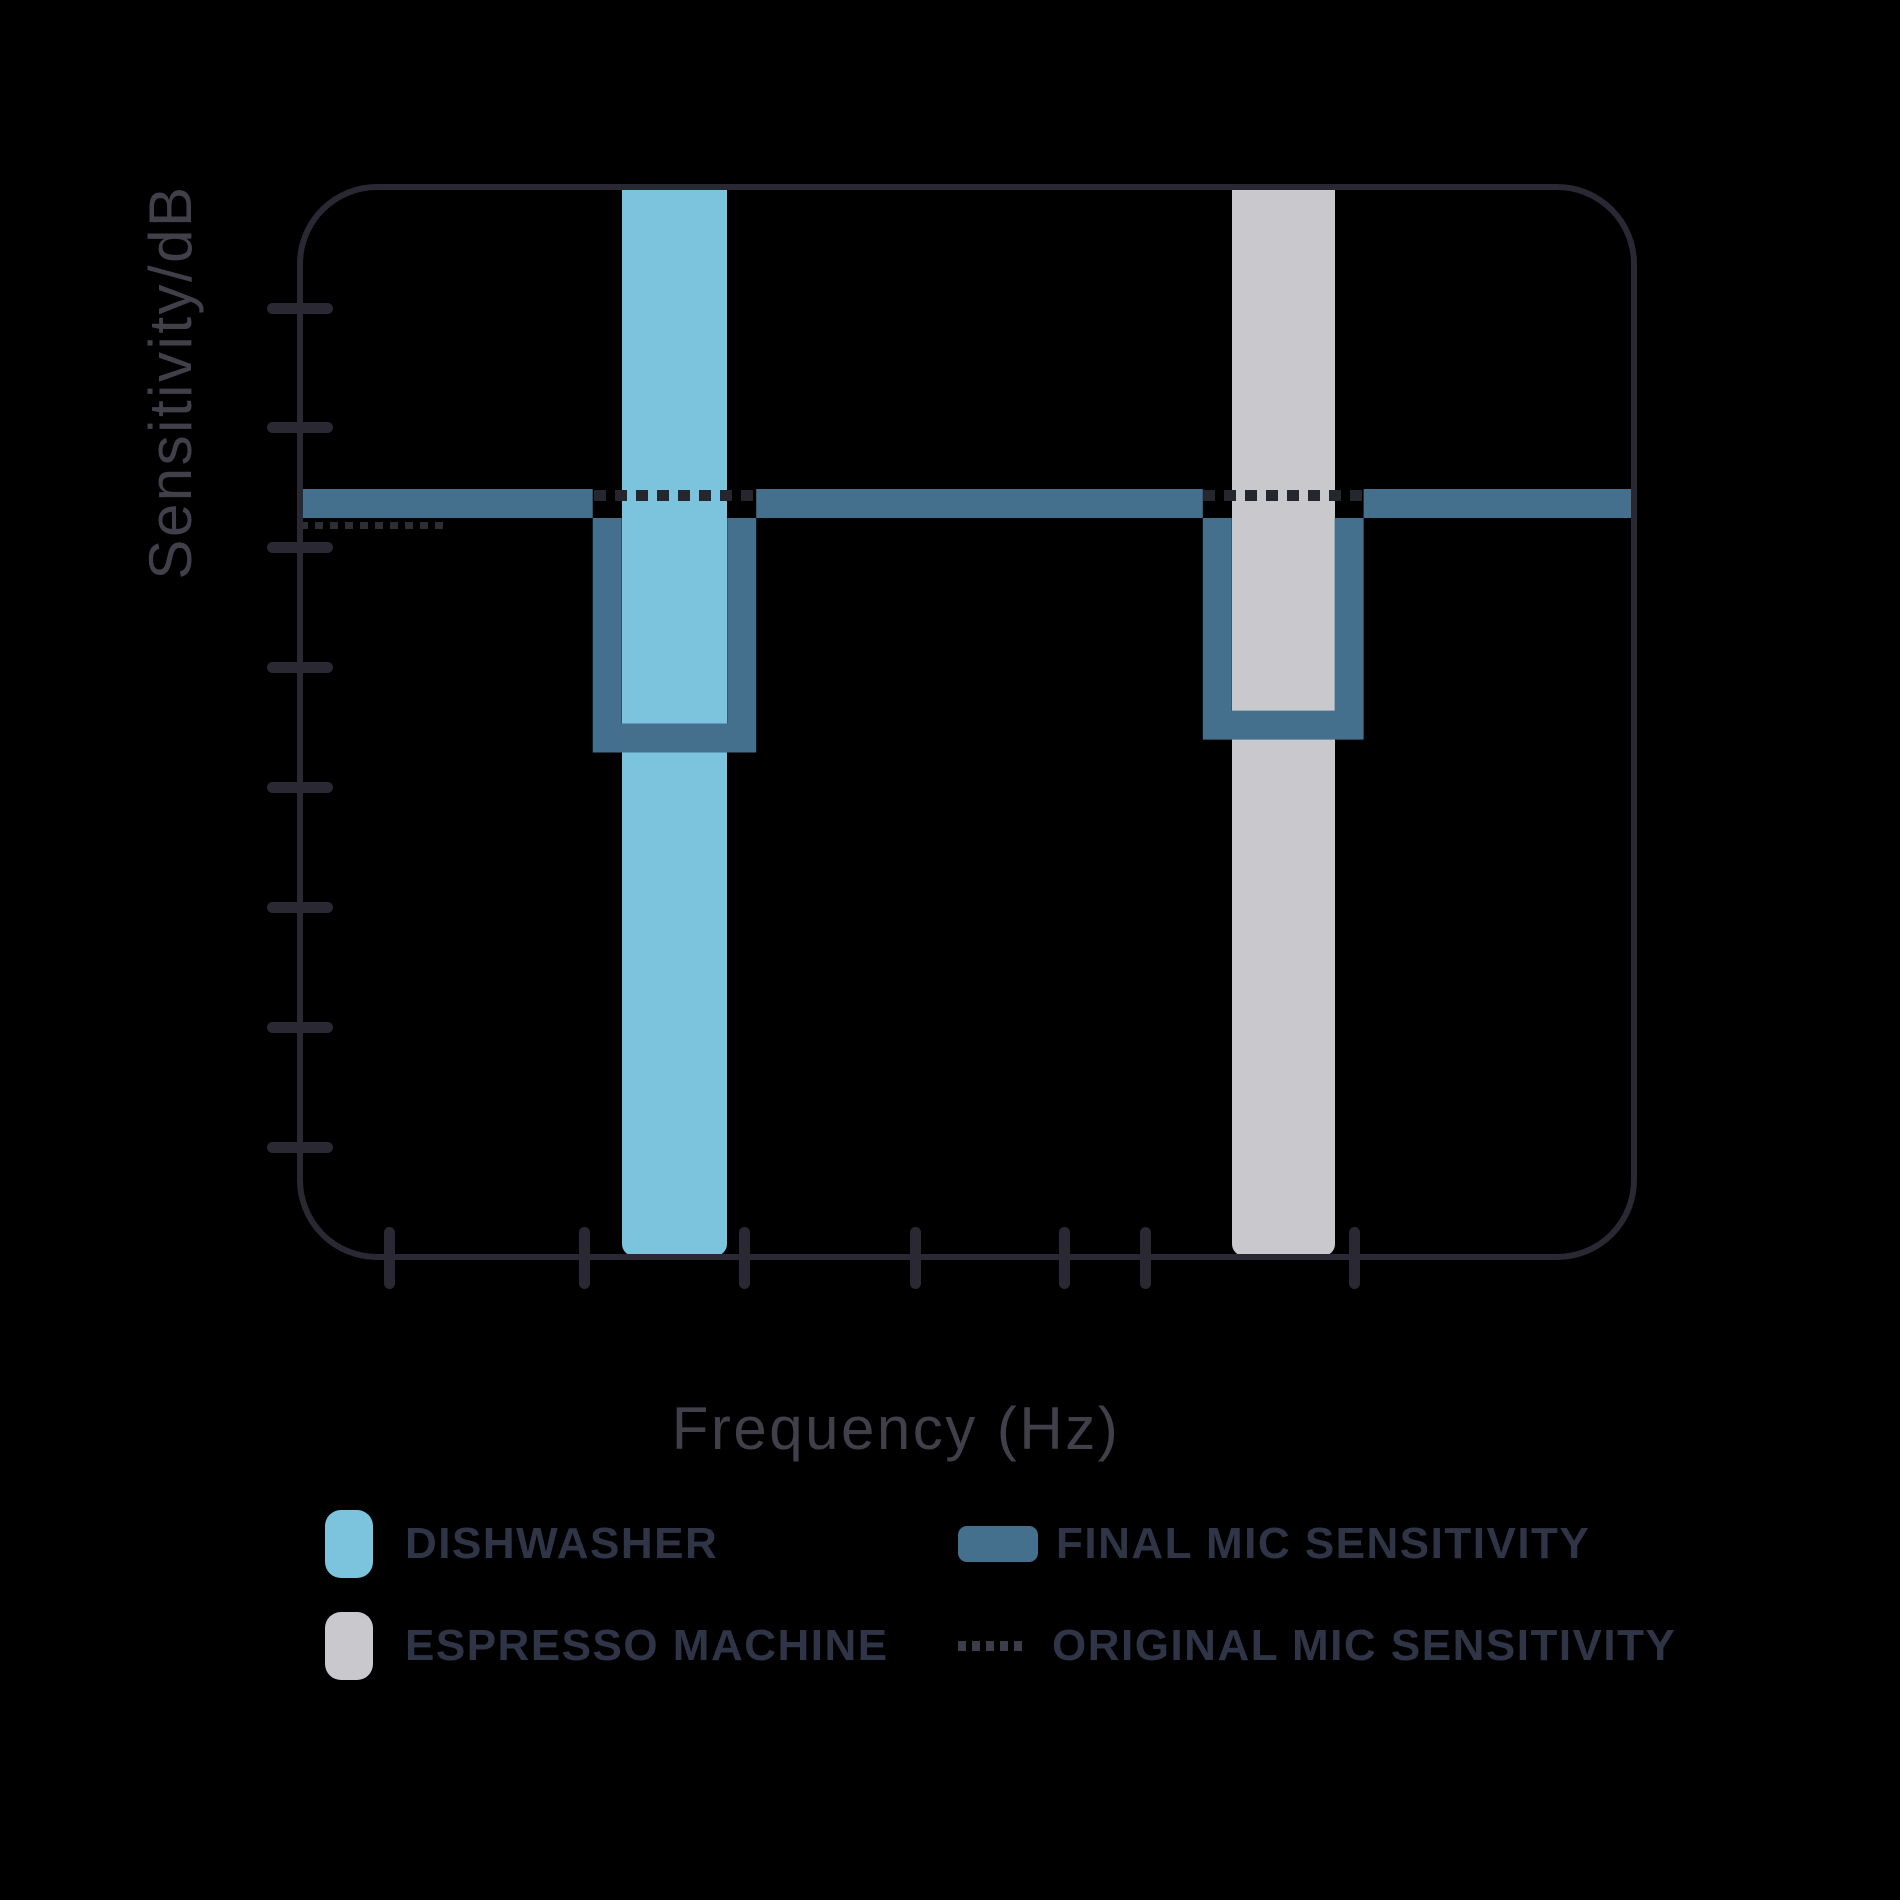 This screenshot has width=1900, height=1900. Describe the element at coordinates (674, 723) in the screenshot. I see `noise-band-dishwasher` at that location.